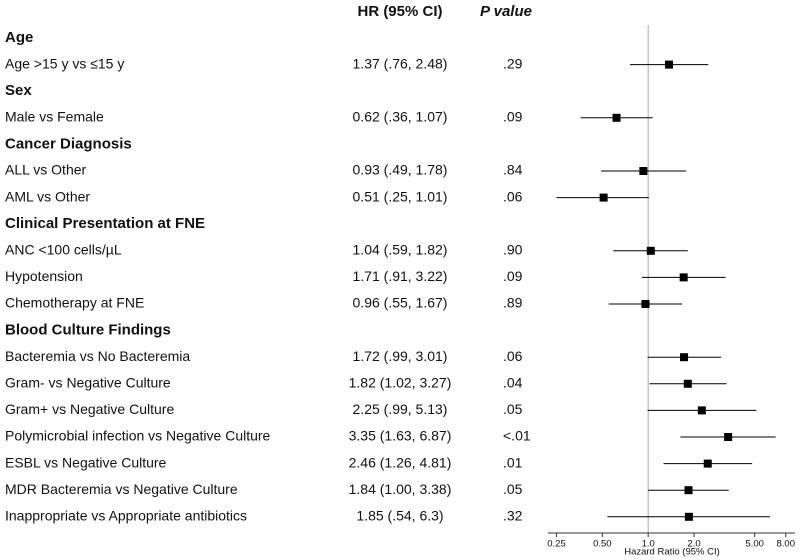 This screenshot has height=560, width=800. What do you see at coordinates (513, 462) in the screenshot?
I see `p-value: .01` at bounding box center [513, 462].